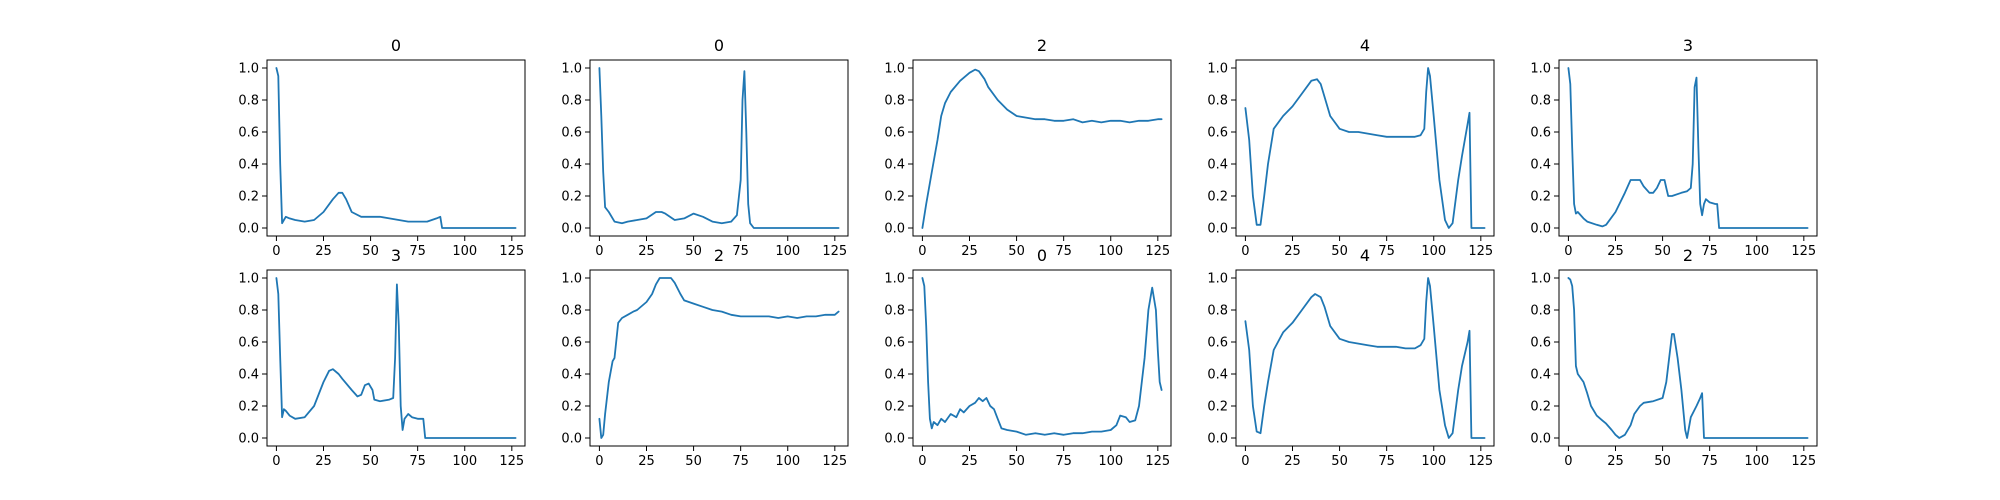 This screenshot has width=2000, height=500. I want to click on subplot-10: 2 0 25 50 75 100 125 0.0 0.2 0.4 0.6 0.8 1.0, so click(1674, 357).